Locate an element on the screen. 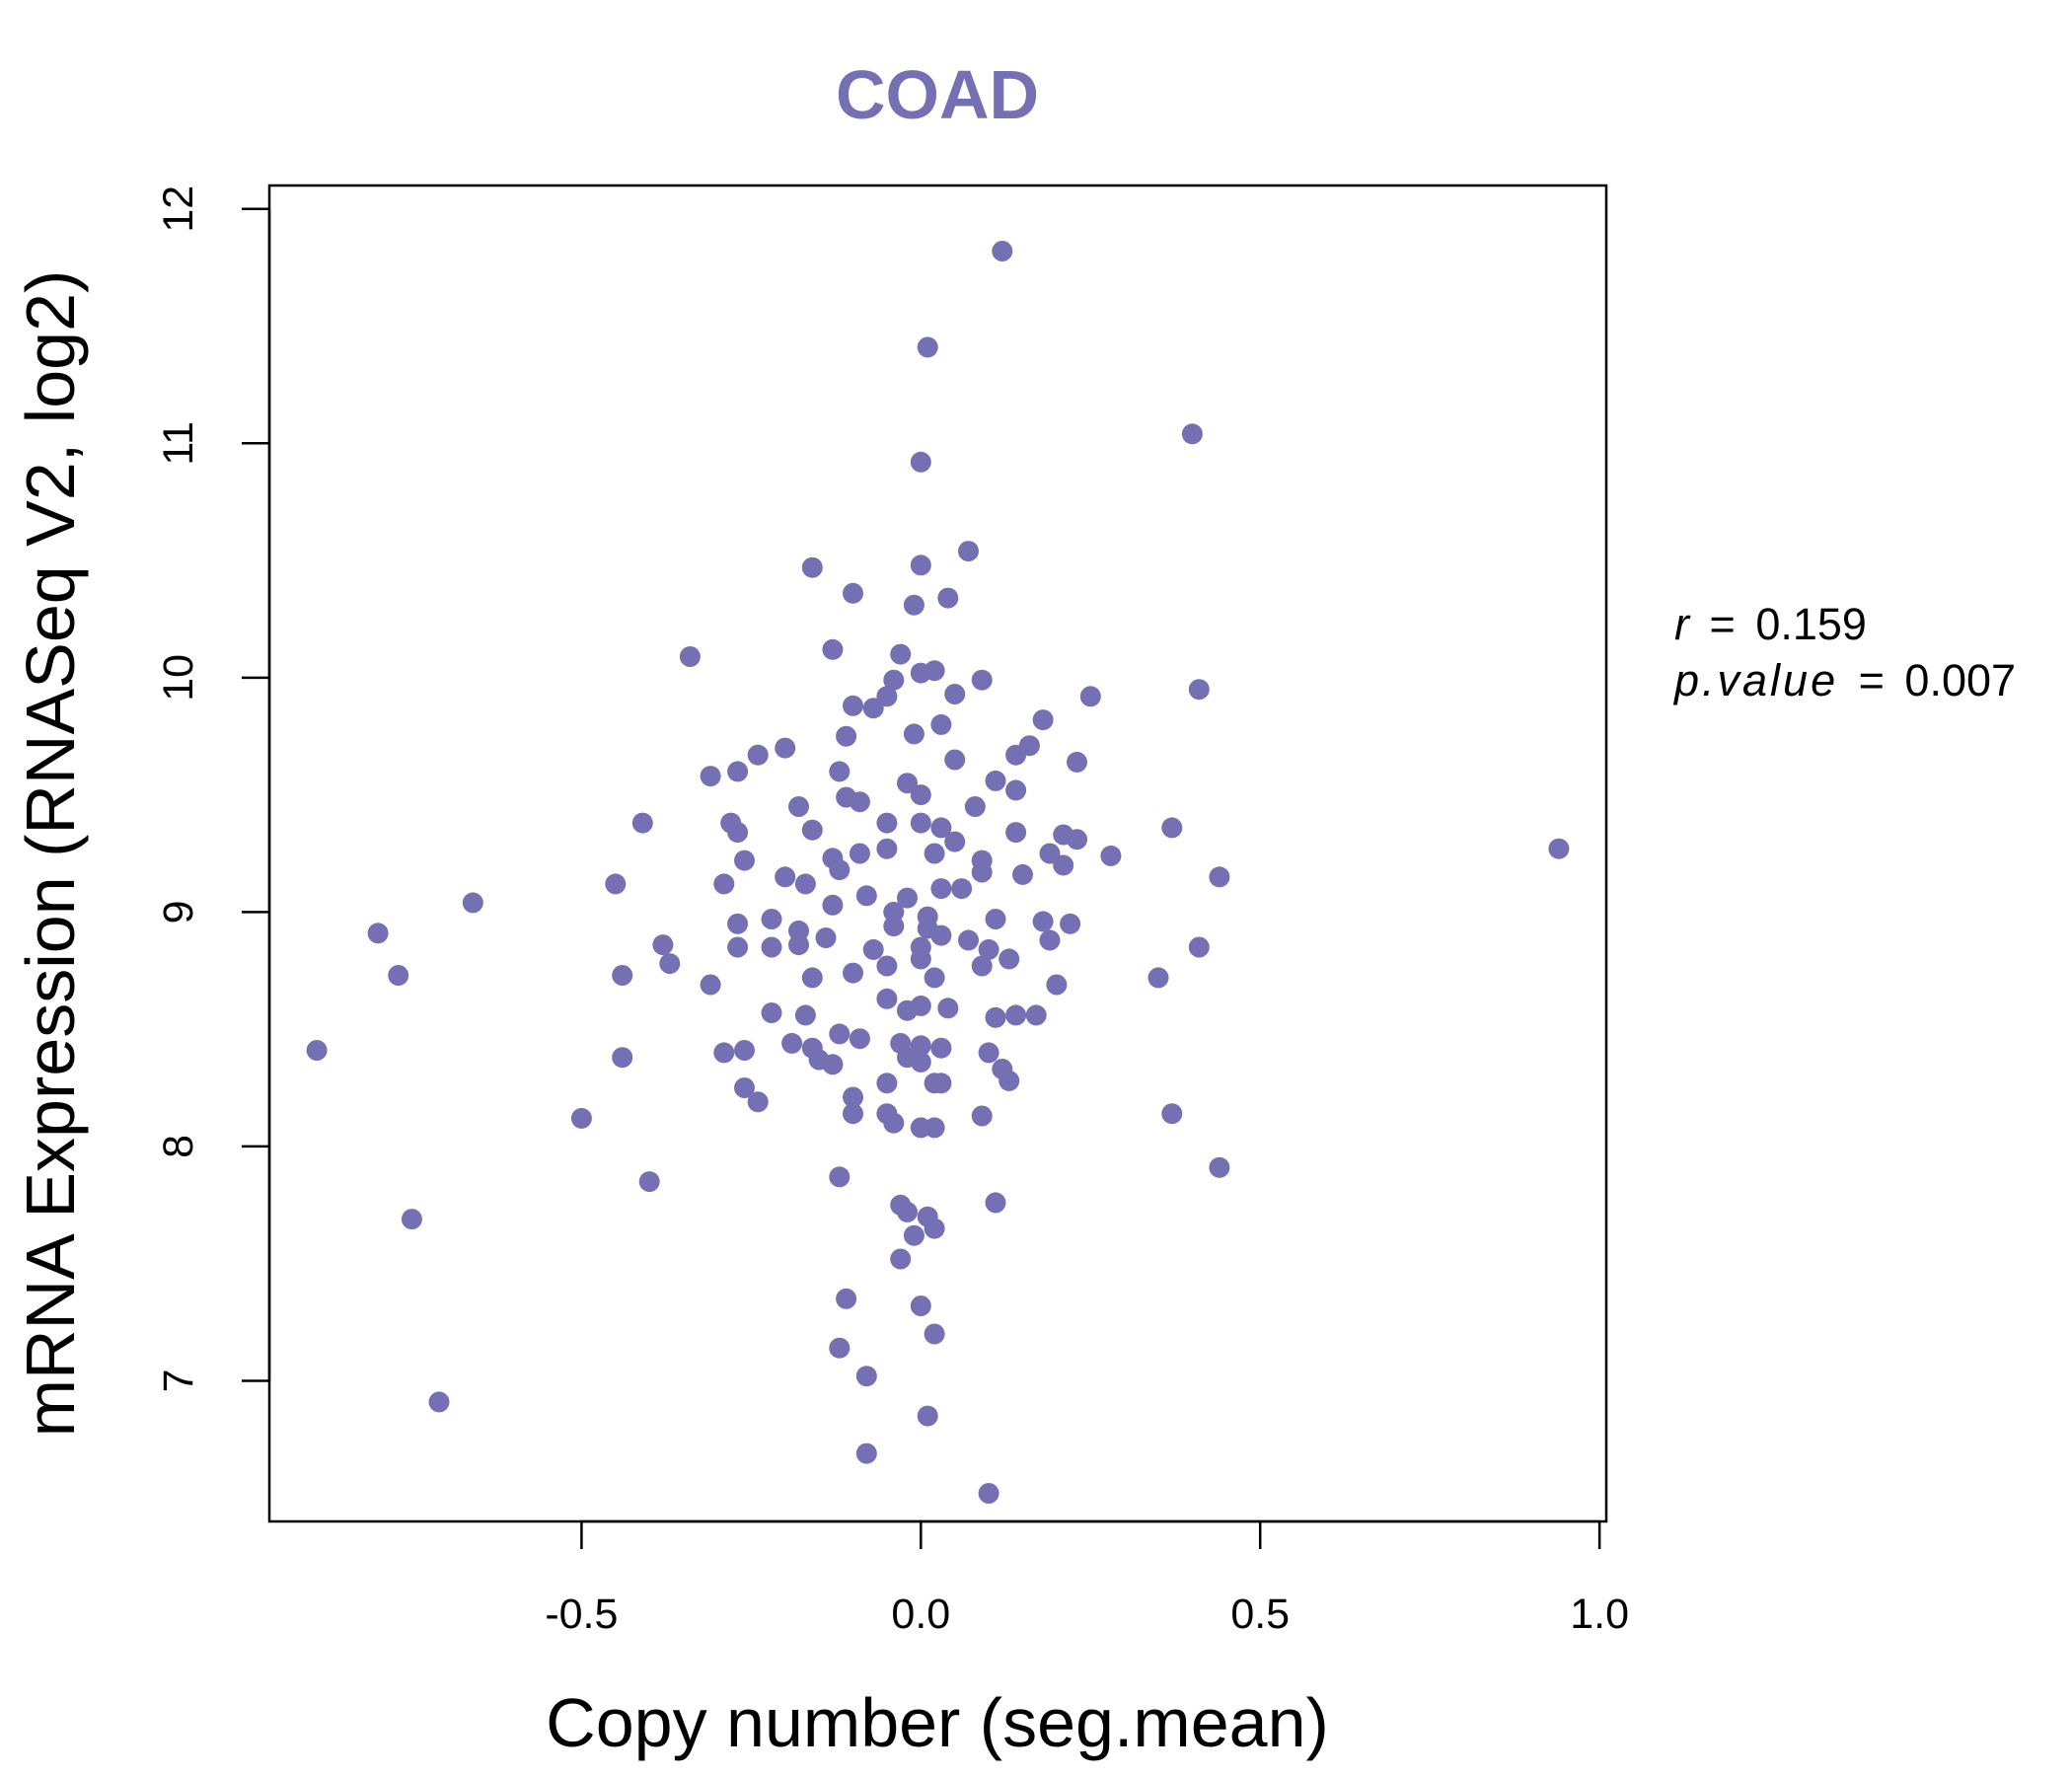 This screenshot has width=2072, height=1776. svg-text: r = 0.159 is located at coordinates (1771, 624).